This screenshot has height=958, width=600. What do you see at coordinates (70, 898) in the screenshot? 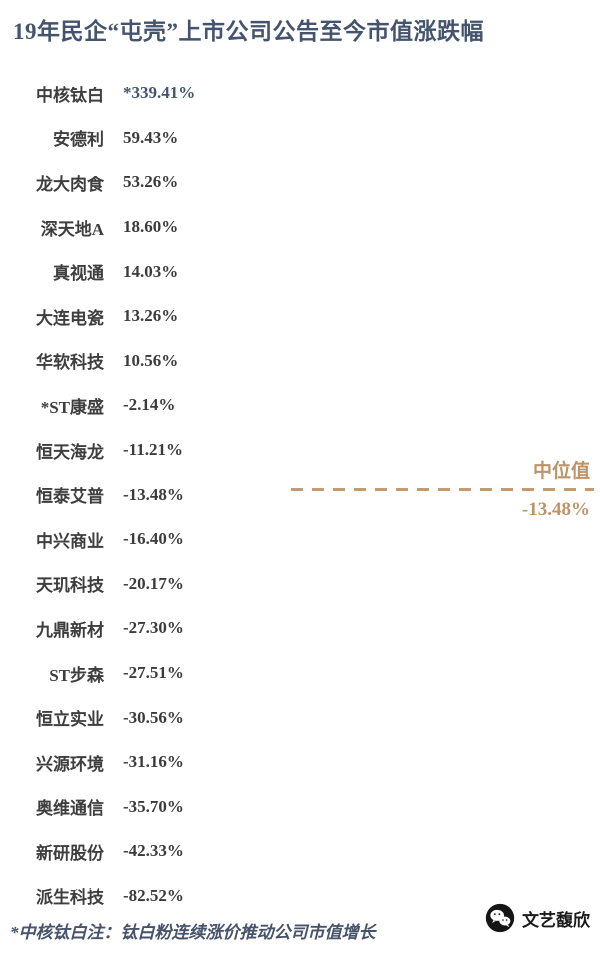
I see `company-label: 派生科技` at bounding box center [70, 898].